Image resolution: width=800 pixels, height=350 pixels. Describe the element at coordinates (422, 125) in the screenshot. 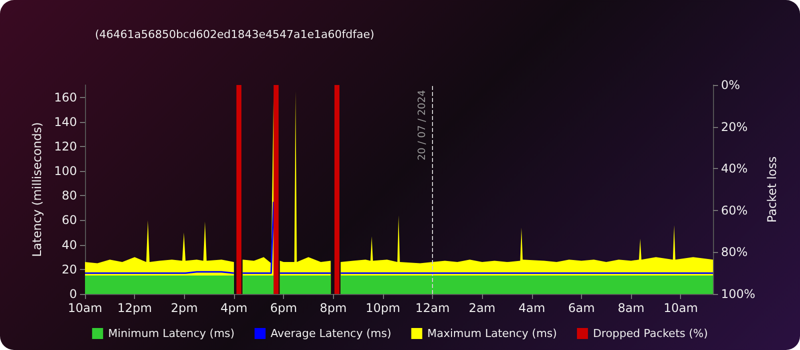

I see `ref-line-label: 20 / 07 / 2024` at that location.